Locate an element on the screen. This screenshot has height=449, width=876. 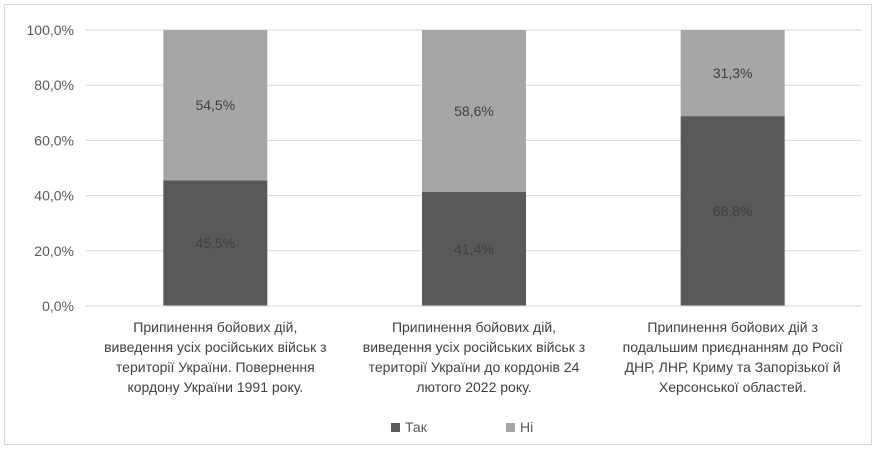
data-label: 41,4% is located at coordinates (474, 249).